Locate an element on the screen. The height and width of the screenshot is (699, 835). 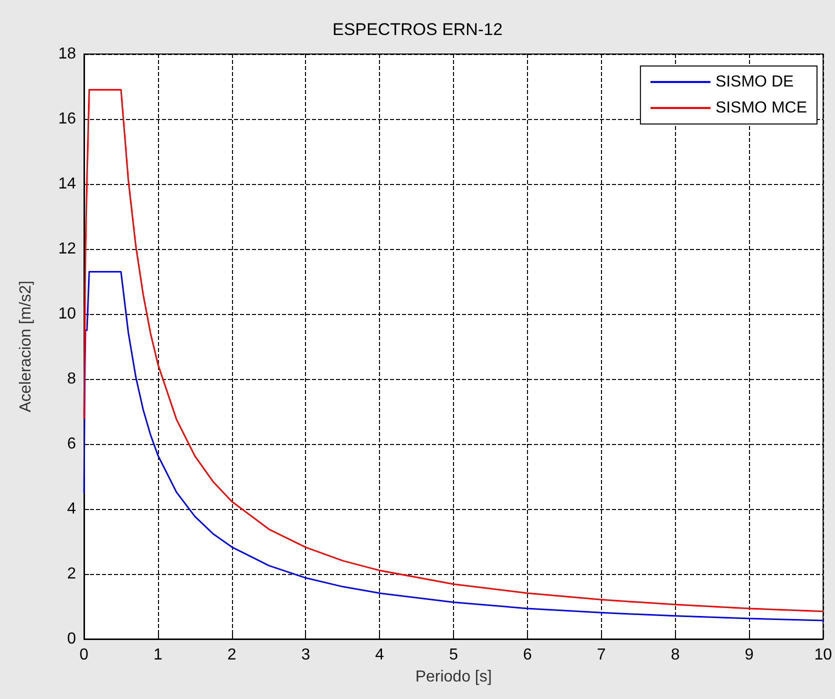
x-tick-label: 0 is located at coordinates (84, 655).